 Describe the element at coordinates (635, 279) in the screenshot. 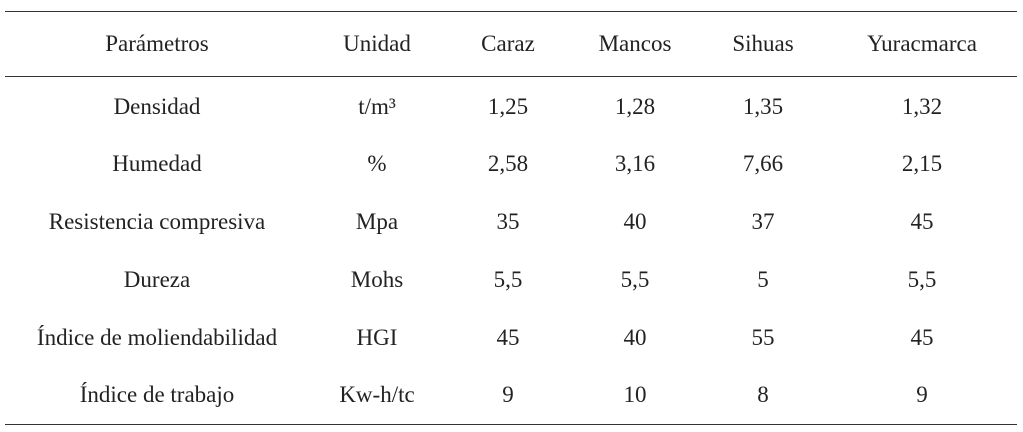

I see `cell-mancos: 5,5` at that location.